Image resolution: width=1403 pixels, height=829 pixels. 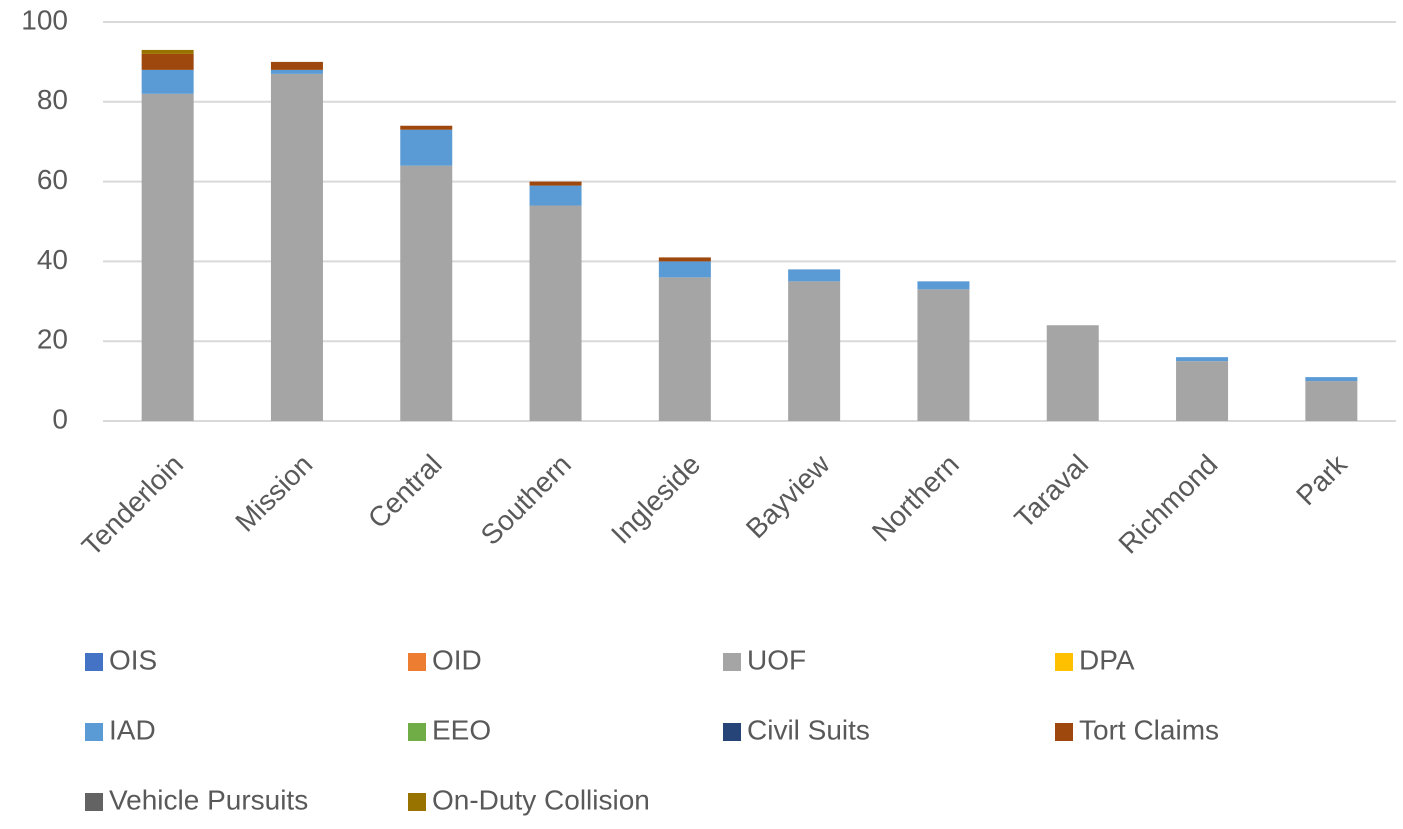 I want to click on legend-label: UOF, so click(x=776, y=659).